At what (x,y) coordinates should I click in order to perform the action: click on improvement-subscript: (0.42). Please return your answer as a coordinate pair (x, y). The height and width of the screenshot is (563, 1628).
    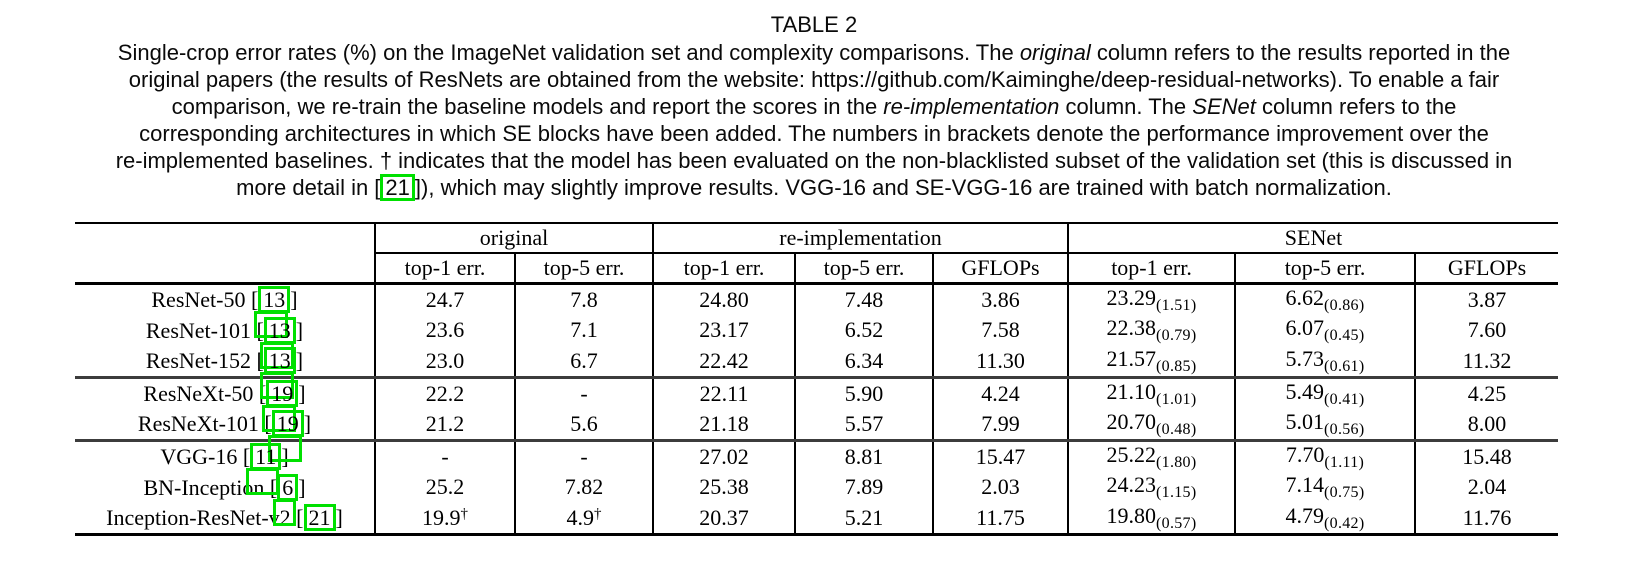
    Looking at the image, I should click on (1344, 523).